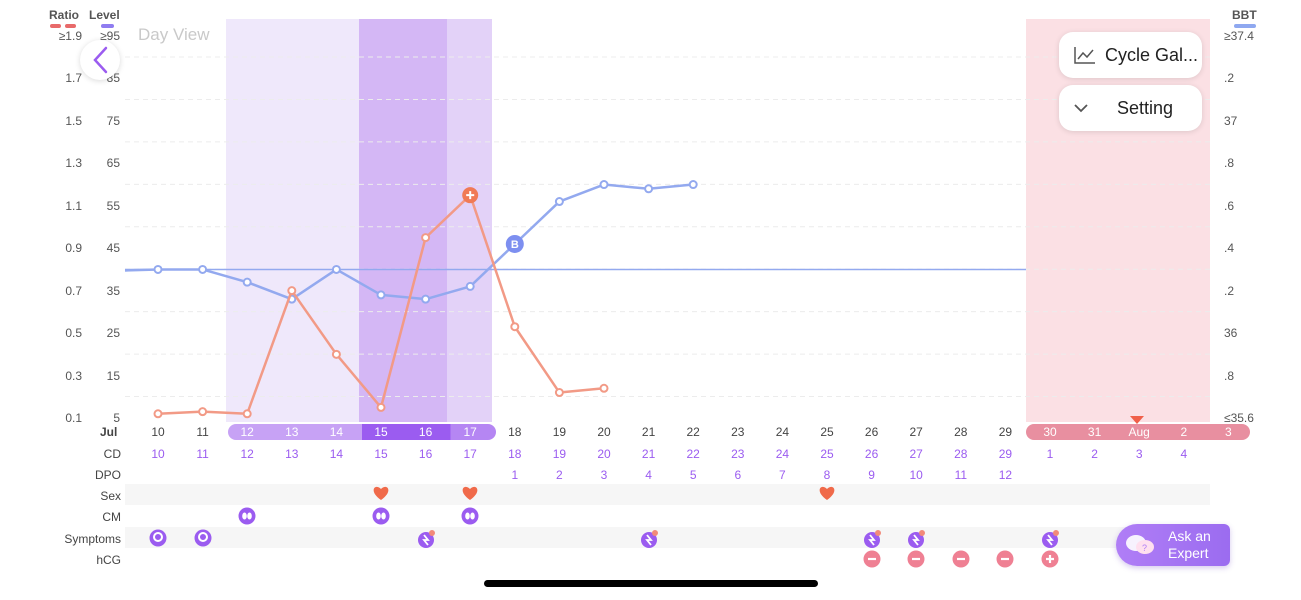 The image size is (1301, 600). I want to click on cd-label: CD, so click(112, 454).